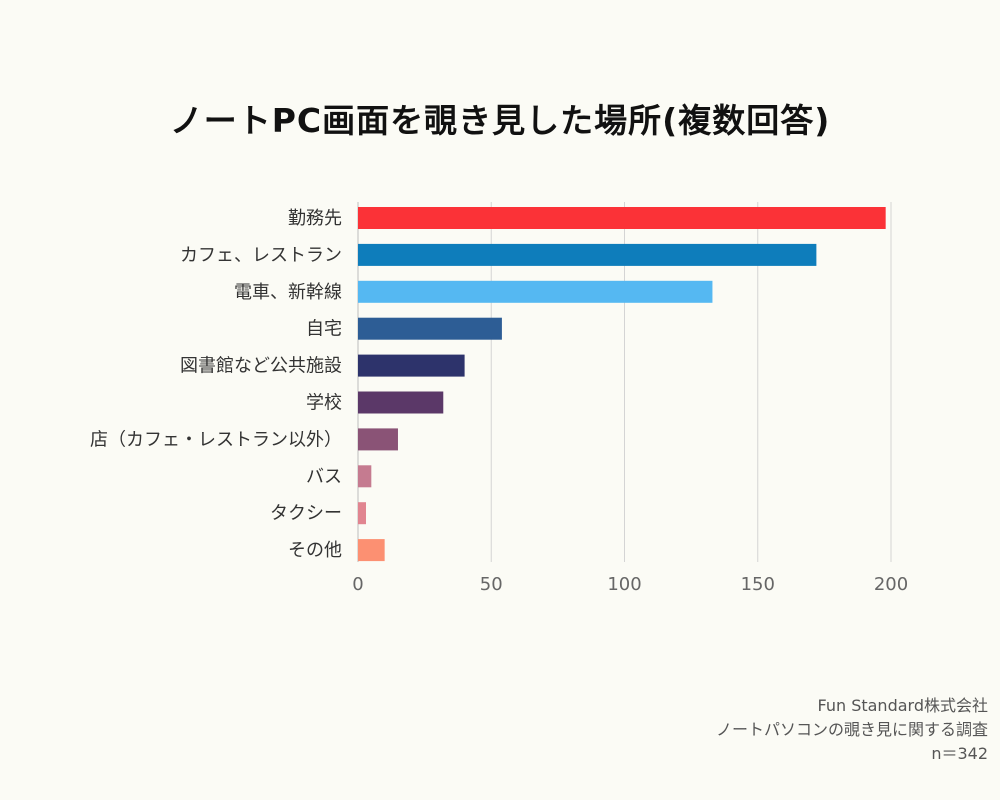 This screenshot has height=800, width=1000. I want to click on x-tick-label: 150, so click(758, 584).